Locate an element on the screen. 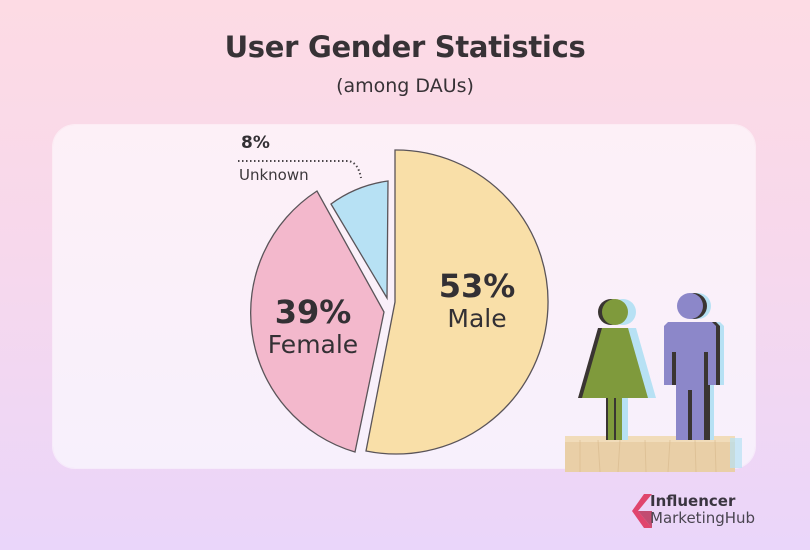 This screenshot has width=810, height=550. female-figure-icon is located at coordinates (617, 369).